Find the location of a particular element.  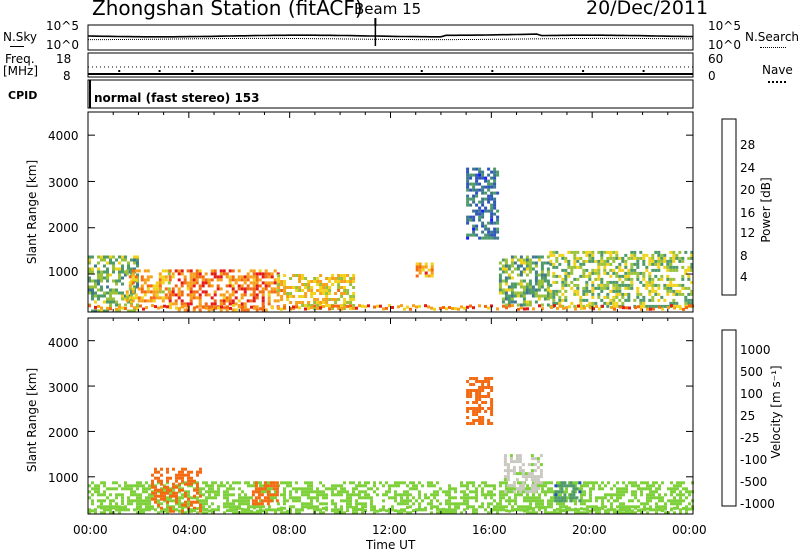

nsky-tick-bottom: 10^0 is located at coordinates (62, 45).